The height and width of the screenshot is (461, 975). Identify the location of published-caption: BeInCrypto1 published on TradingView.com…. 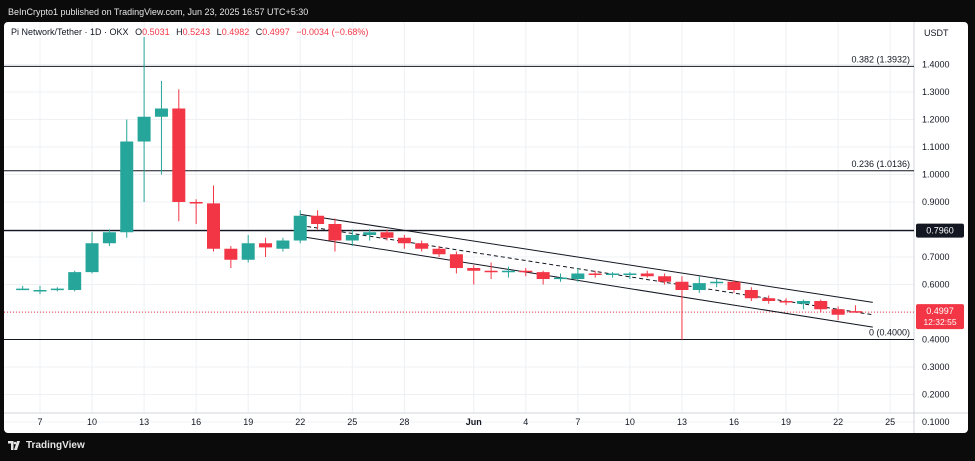
(158, 12).